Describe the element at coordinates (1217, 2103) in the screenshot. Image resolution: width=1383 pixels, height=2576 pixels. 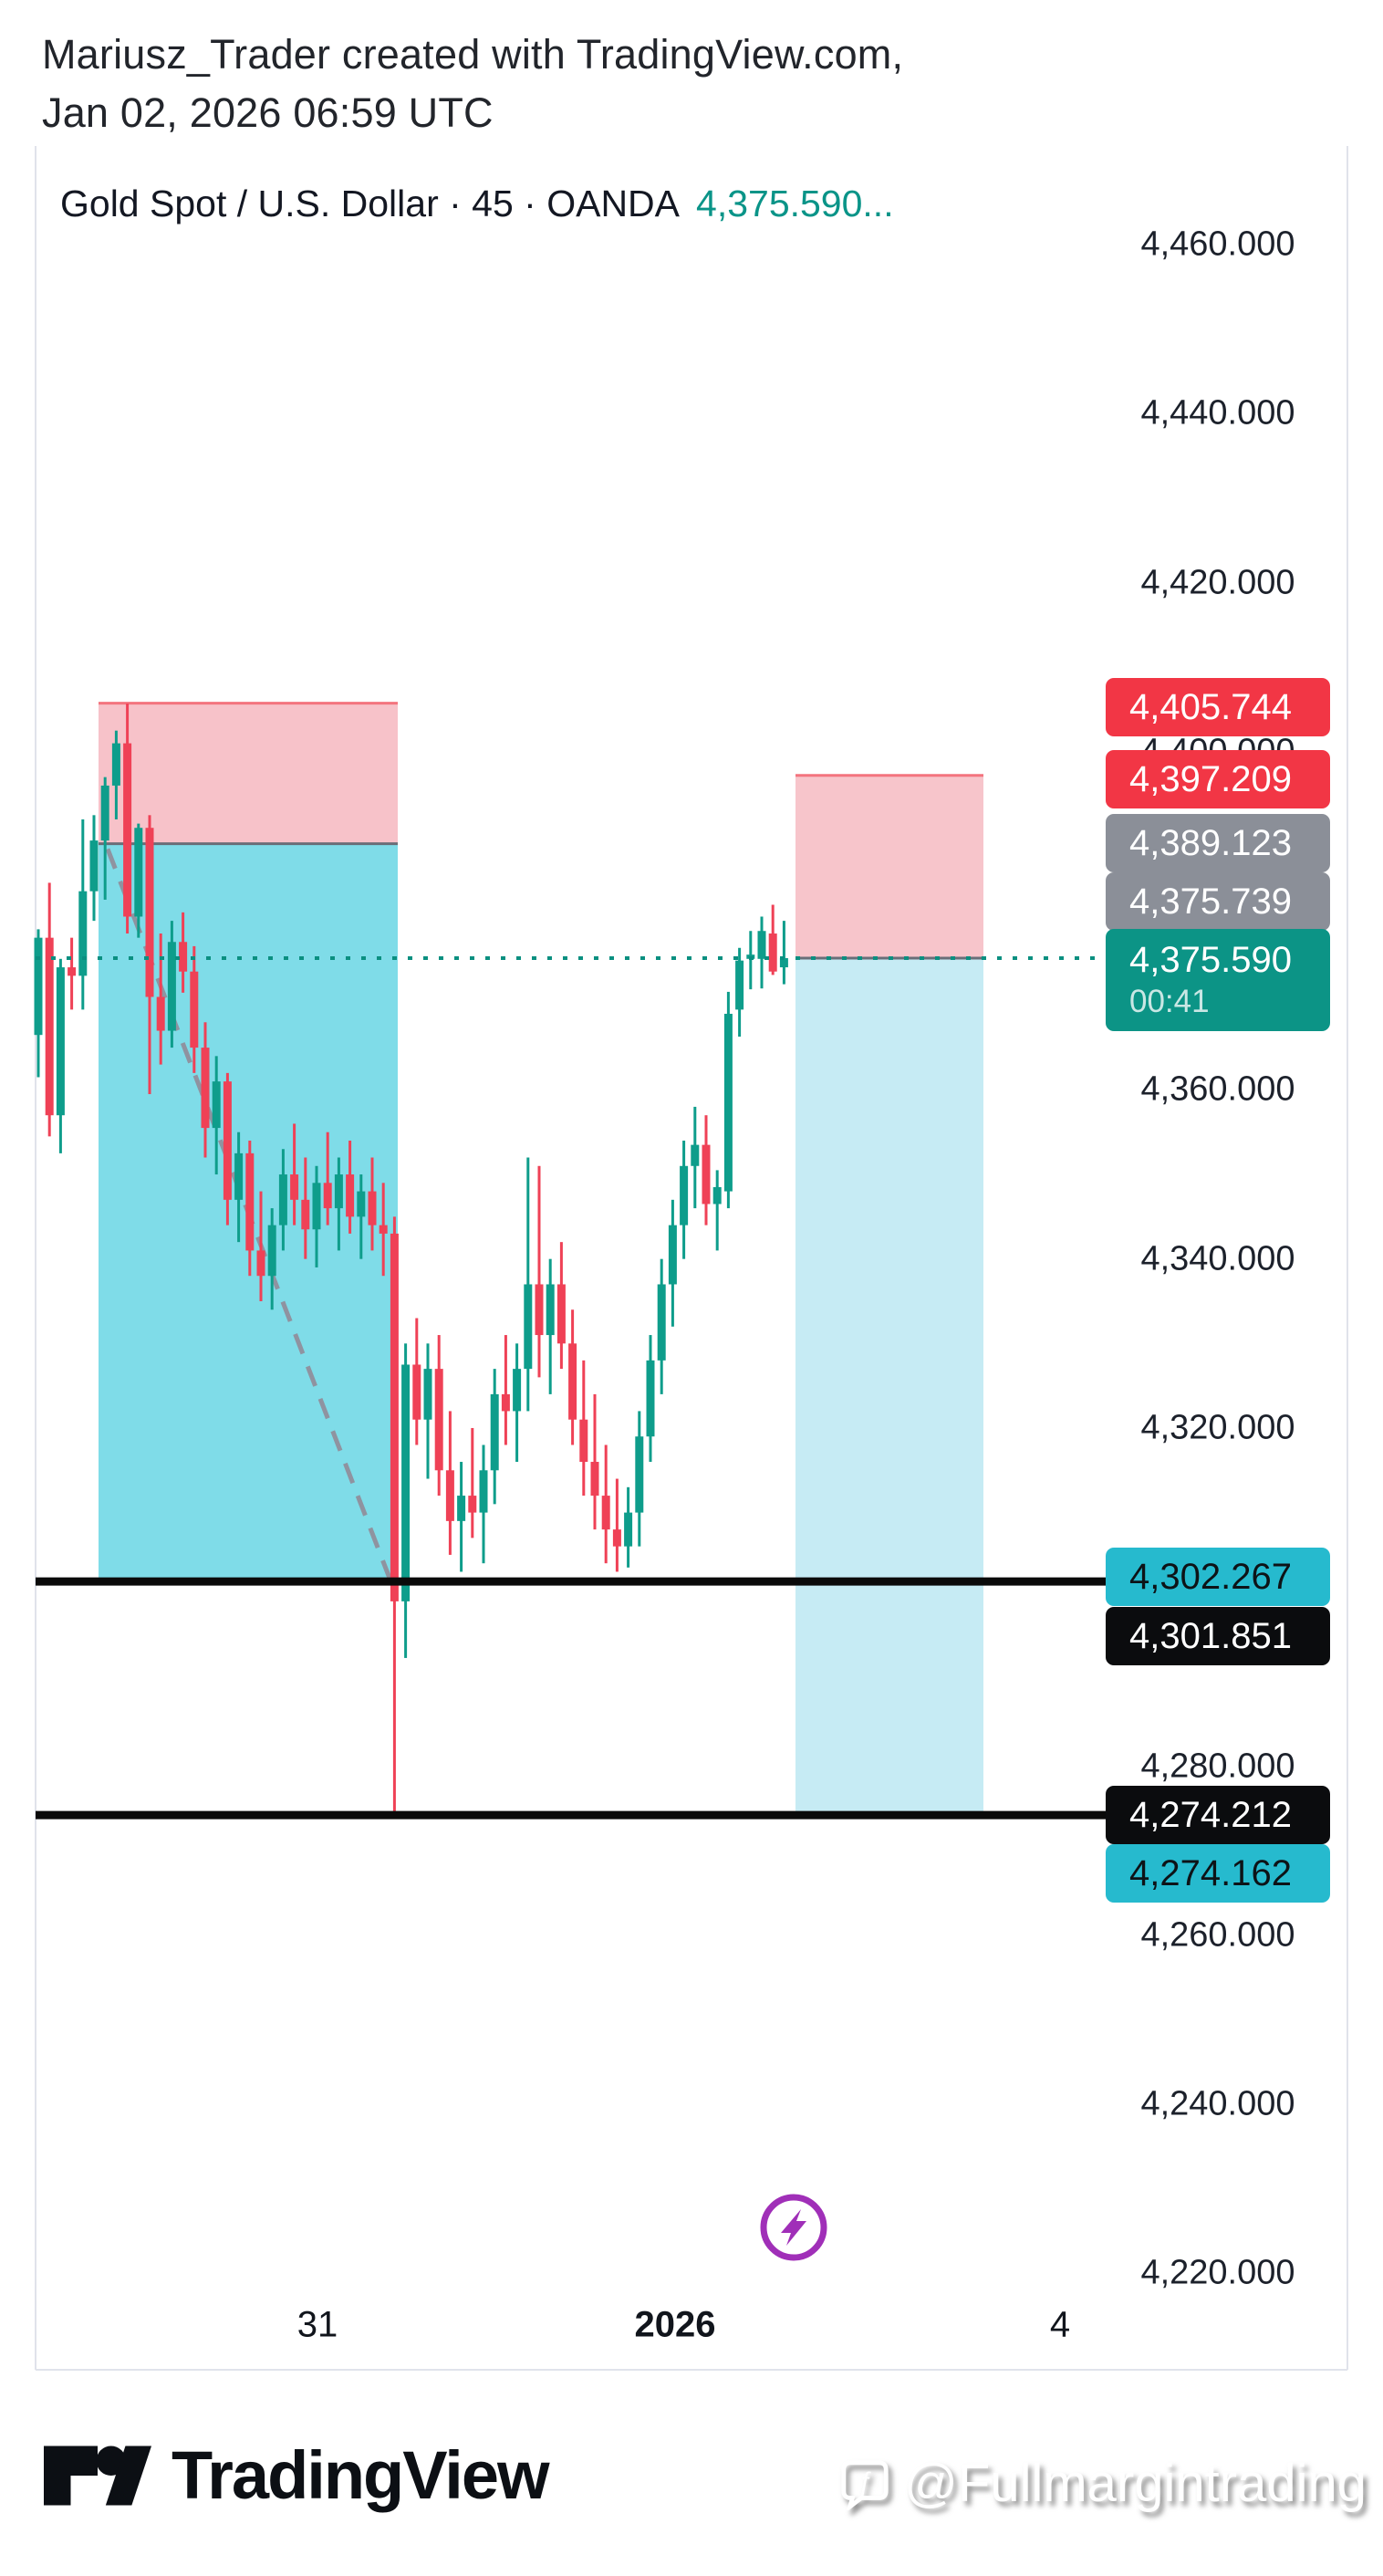
I see `y-axis-label: 4,240.000` at that location.